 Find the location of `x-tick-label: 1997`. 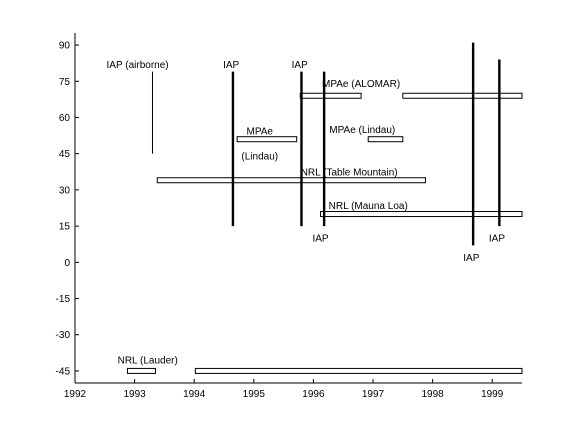

x-tick-label: 1997 is located at coordinates (373, 394).